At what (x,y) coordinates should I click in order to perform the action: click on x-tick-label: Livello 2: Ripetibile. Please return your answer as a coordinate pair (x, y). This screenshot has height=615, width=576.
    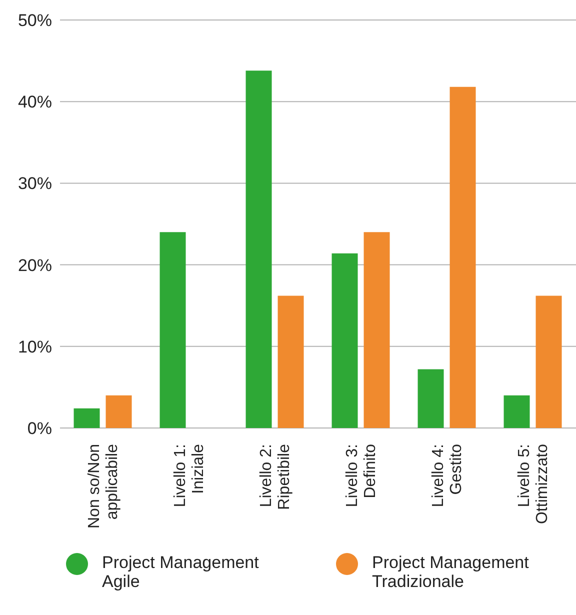
    Looking at the image, I should click on (275, 477).